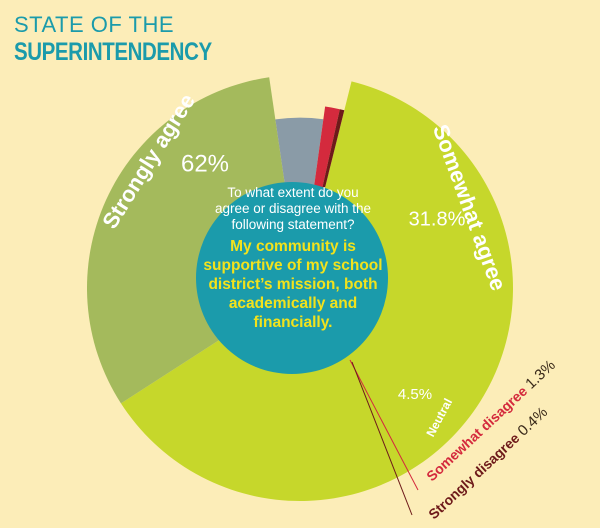 The width and height of the screenshot is (600, 528). What do you see at coordinates (540, 375) in the screenshot?
I see `value-label: 1.3%` at bounding box center [540, 375].